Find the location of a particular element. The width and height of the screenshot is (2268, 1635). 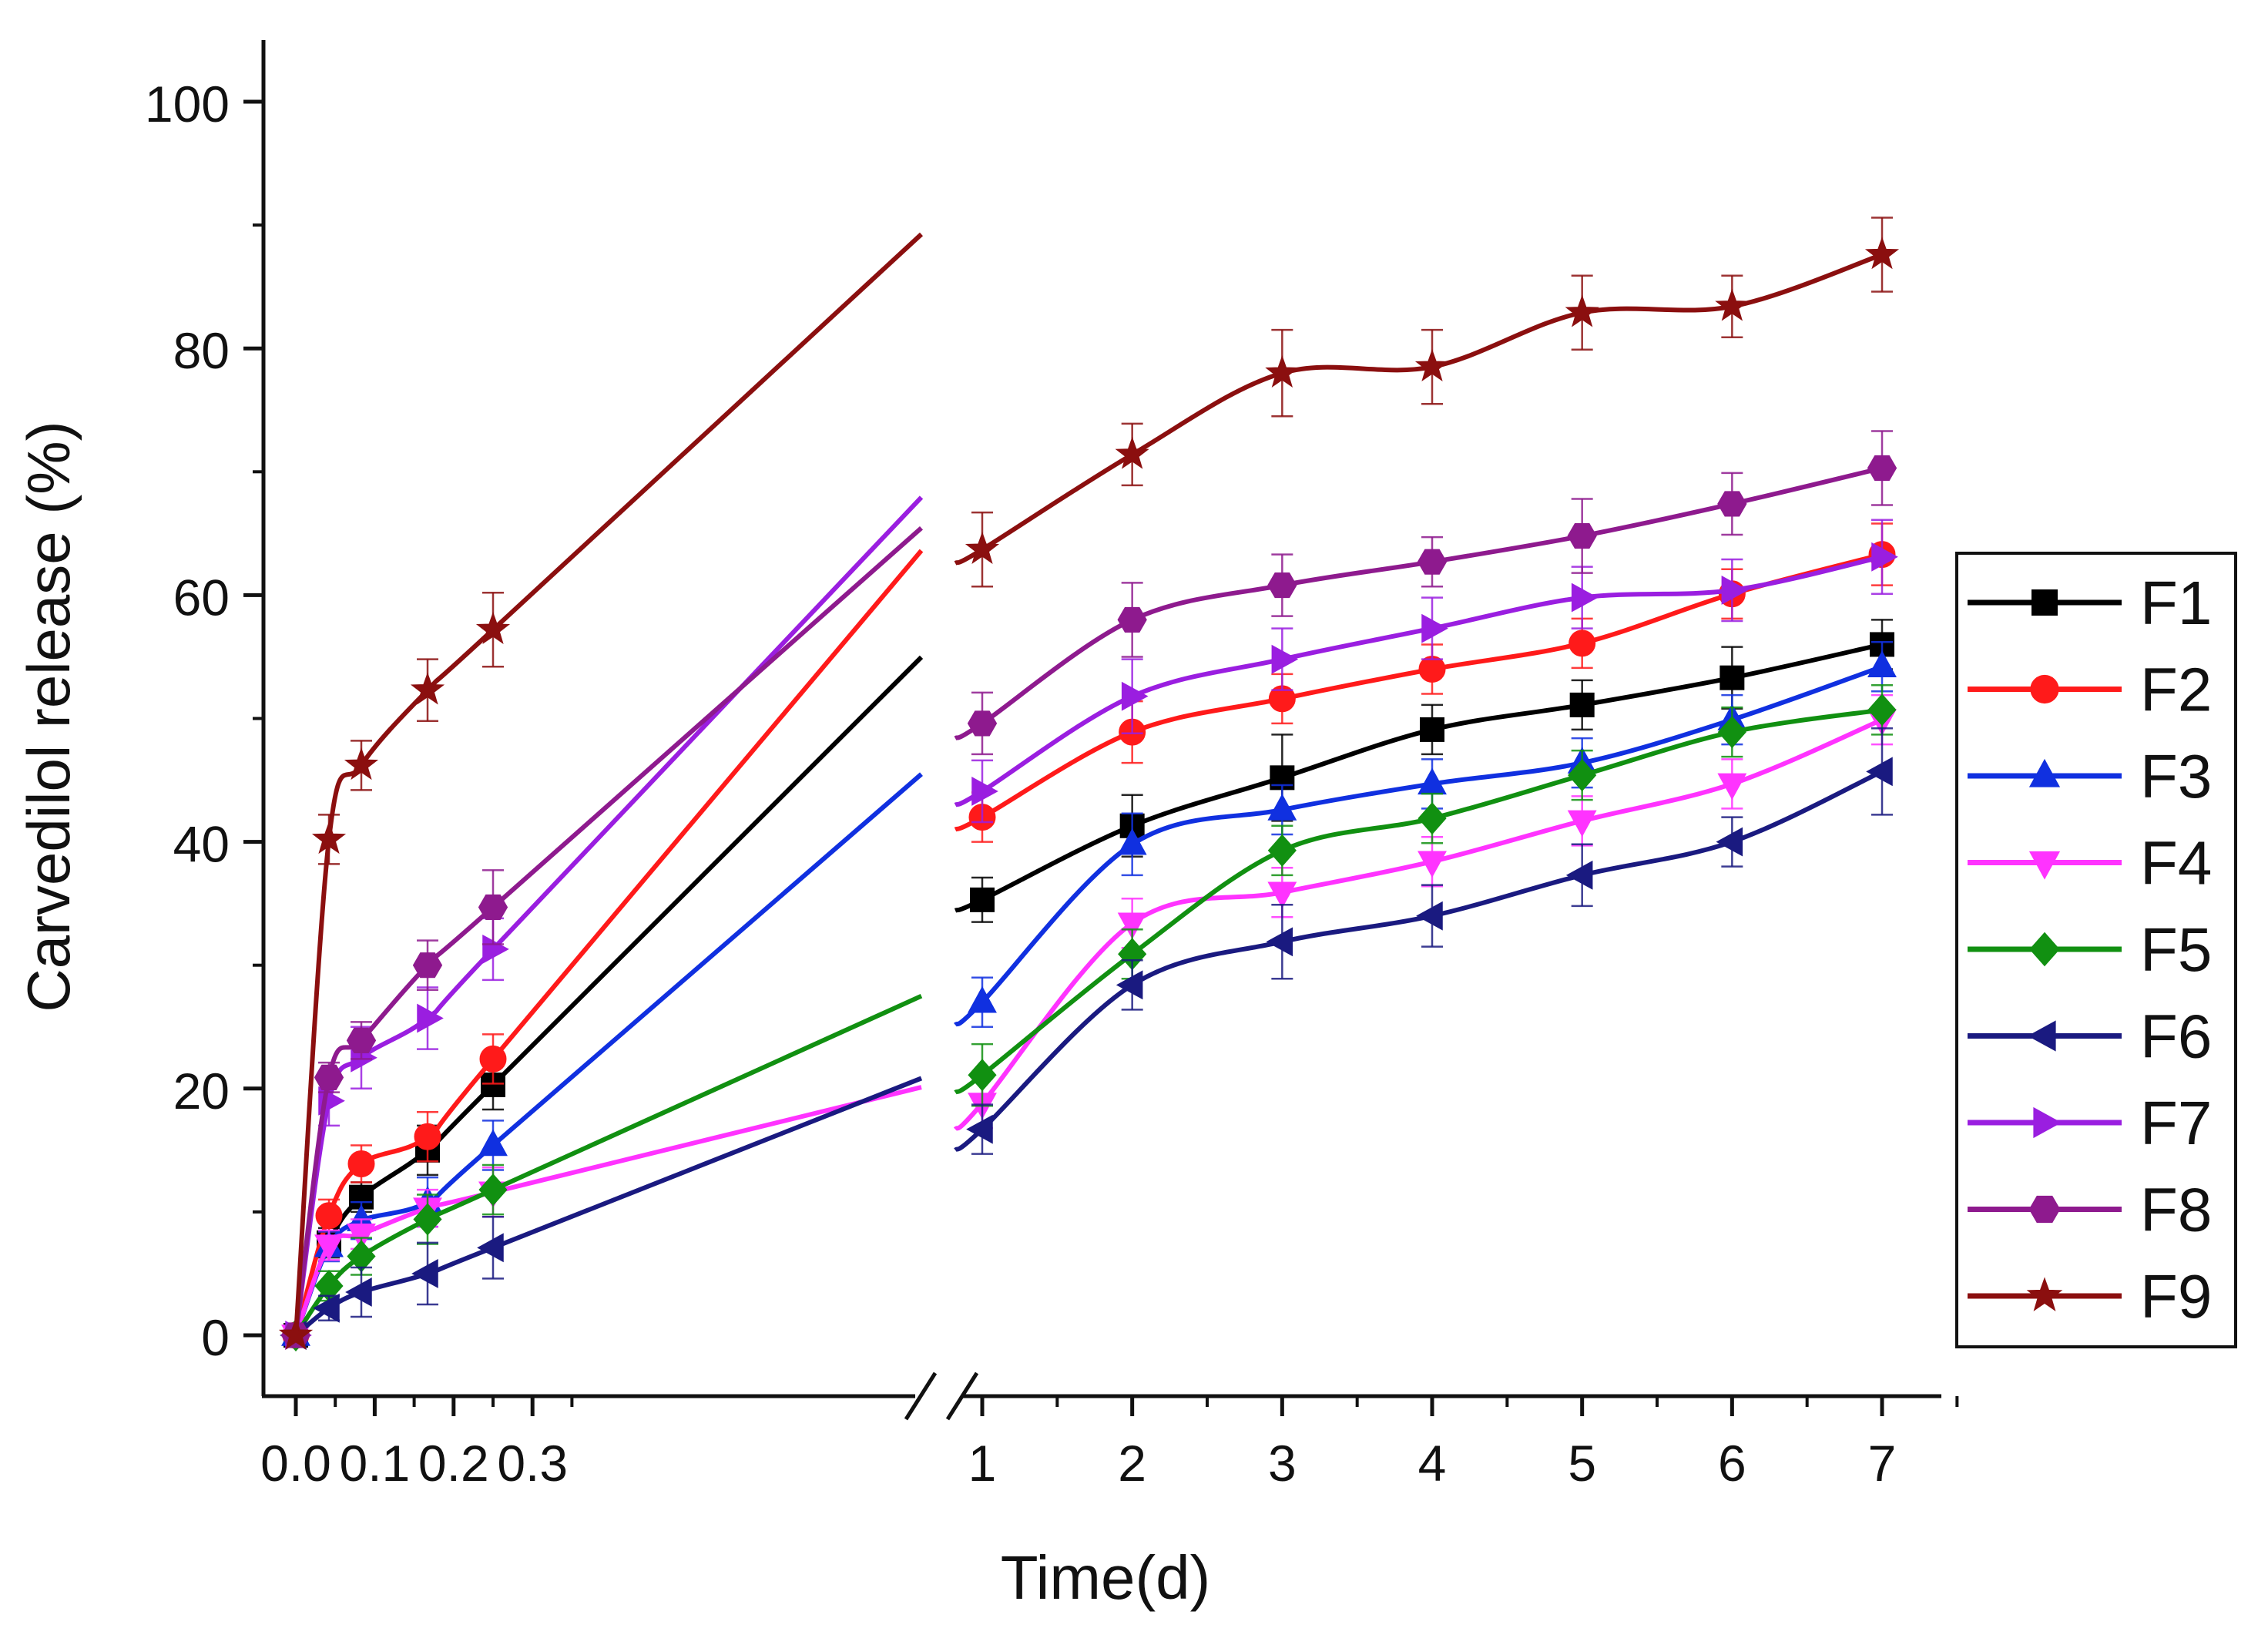

y-tick-label: 100 is located at coordinates (187, 104).